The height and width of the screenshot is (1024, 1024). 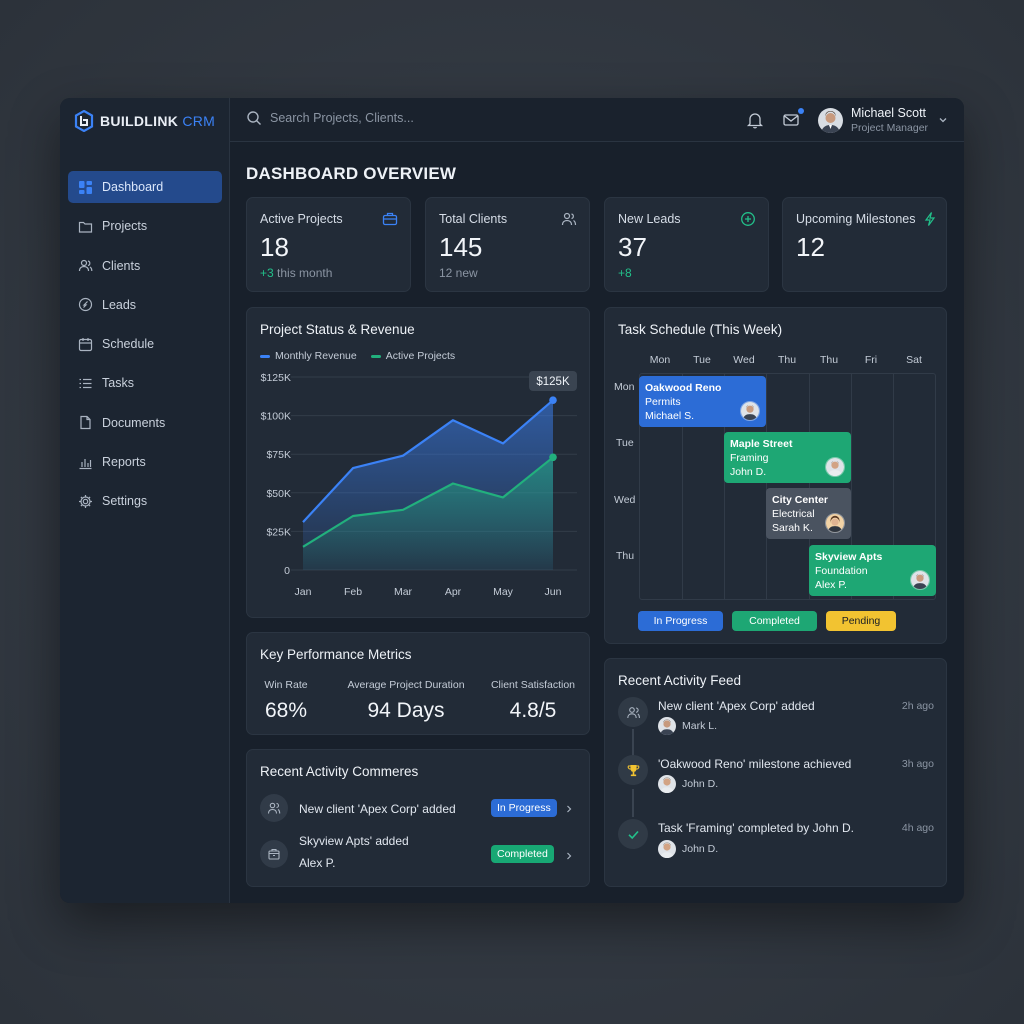 I want to click on legend-item-revenue: Monthly Revenue, so click(x=308, y=356).